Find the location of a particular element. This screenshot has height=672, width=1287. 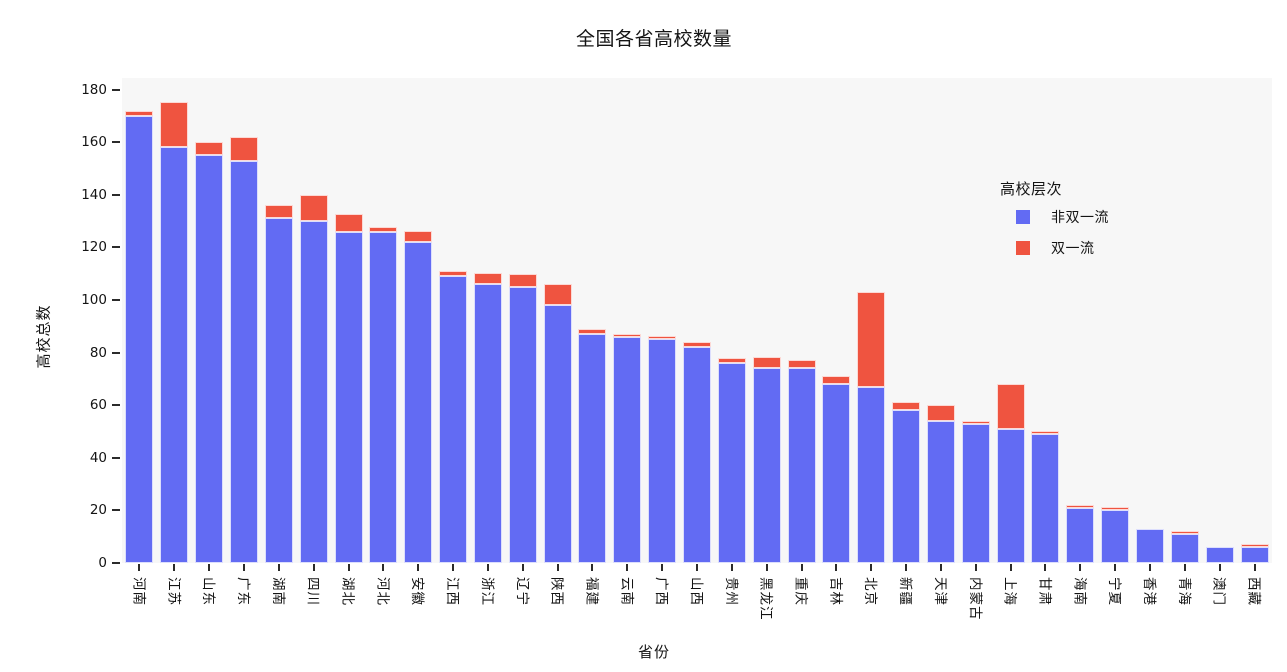

bar-segment-广东-非双一流 is located at coordinates (243, 362).